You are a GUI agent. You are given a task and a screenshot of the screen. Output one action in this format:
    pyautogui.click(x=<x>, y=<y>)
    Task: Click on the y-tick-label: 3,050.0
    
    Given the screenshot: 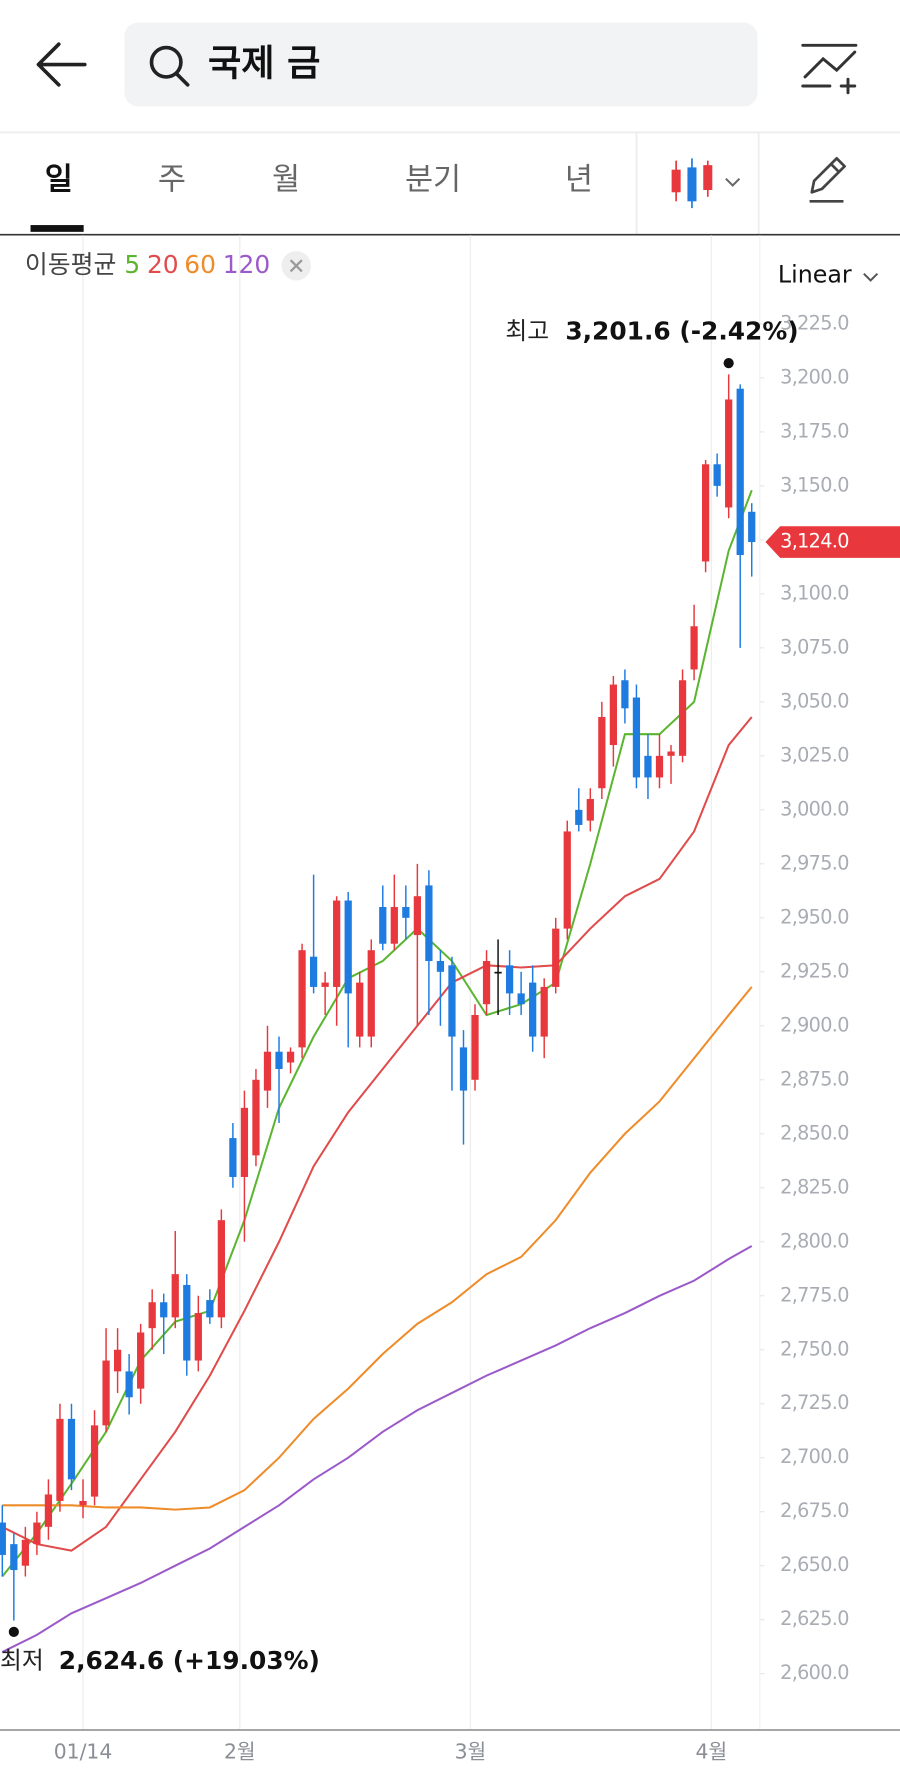 What is the action you would take?
    pyautogui.click(x=814, y=700)
    